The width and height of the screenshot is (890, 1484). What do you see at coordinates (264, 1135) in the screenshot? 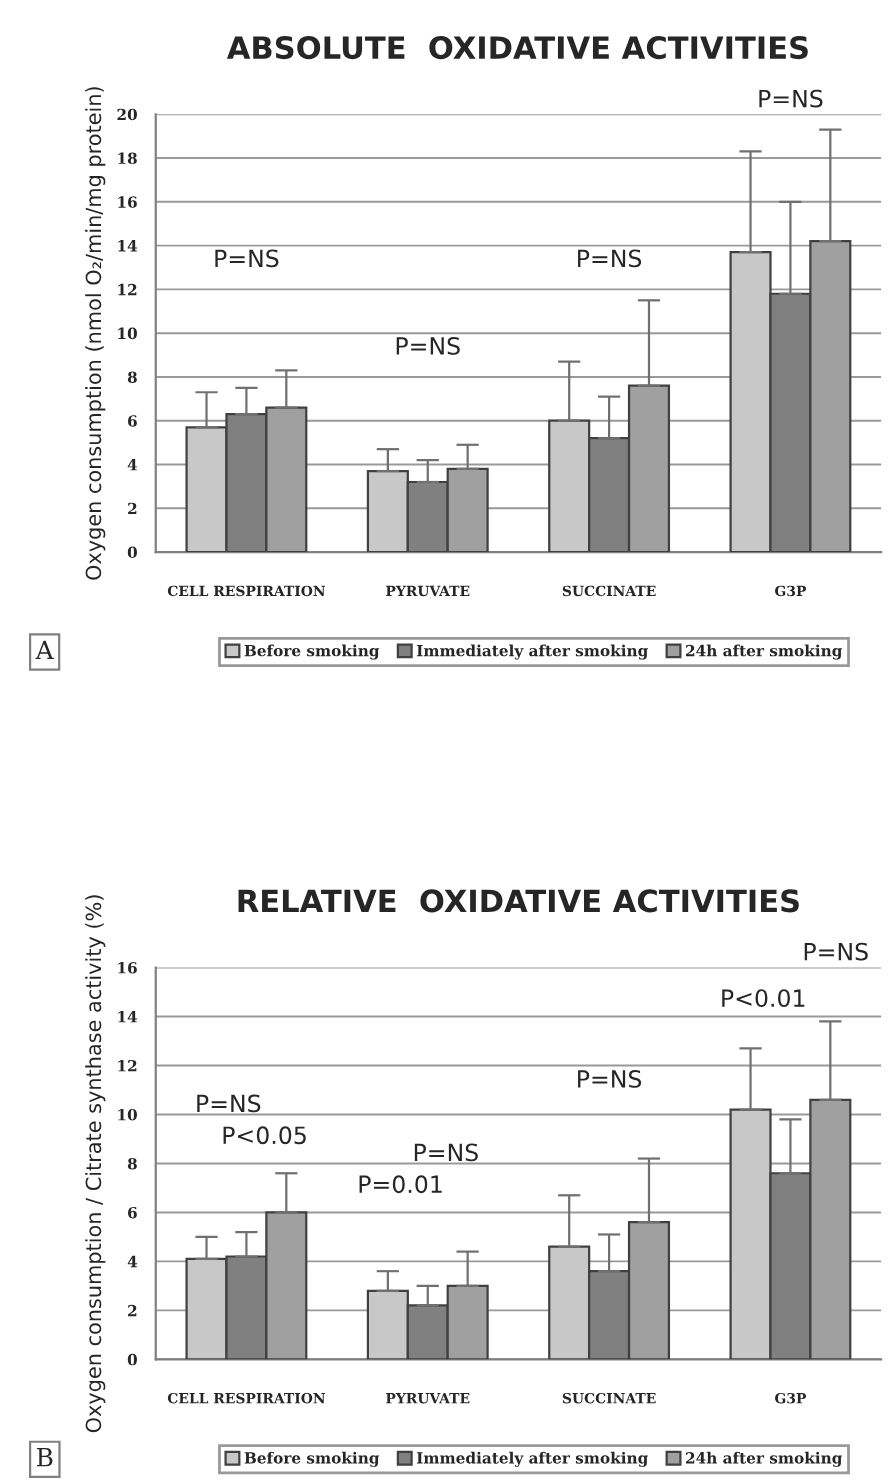
I see `annotation: P<0.05` at bounding box center [264, 1135].